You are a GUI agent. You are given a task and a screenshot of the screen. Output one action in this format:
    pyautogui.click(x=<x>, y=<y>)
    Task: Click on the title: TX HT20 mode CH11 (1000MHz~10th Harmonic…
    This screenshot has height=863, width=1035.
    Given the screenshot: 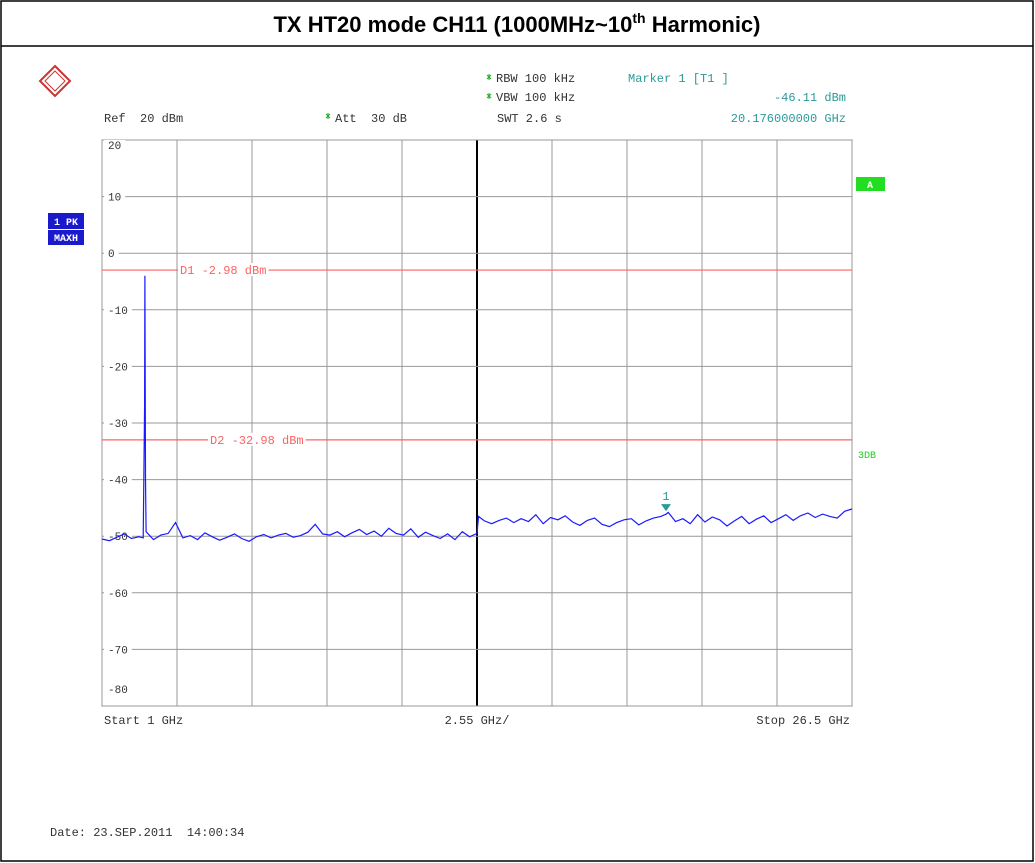 What is the action you would take?
    pyautogui.click(x=516, y=23)
    